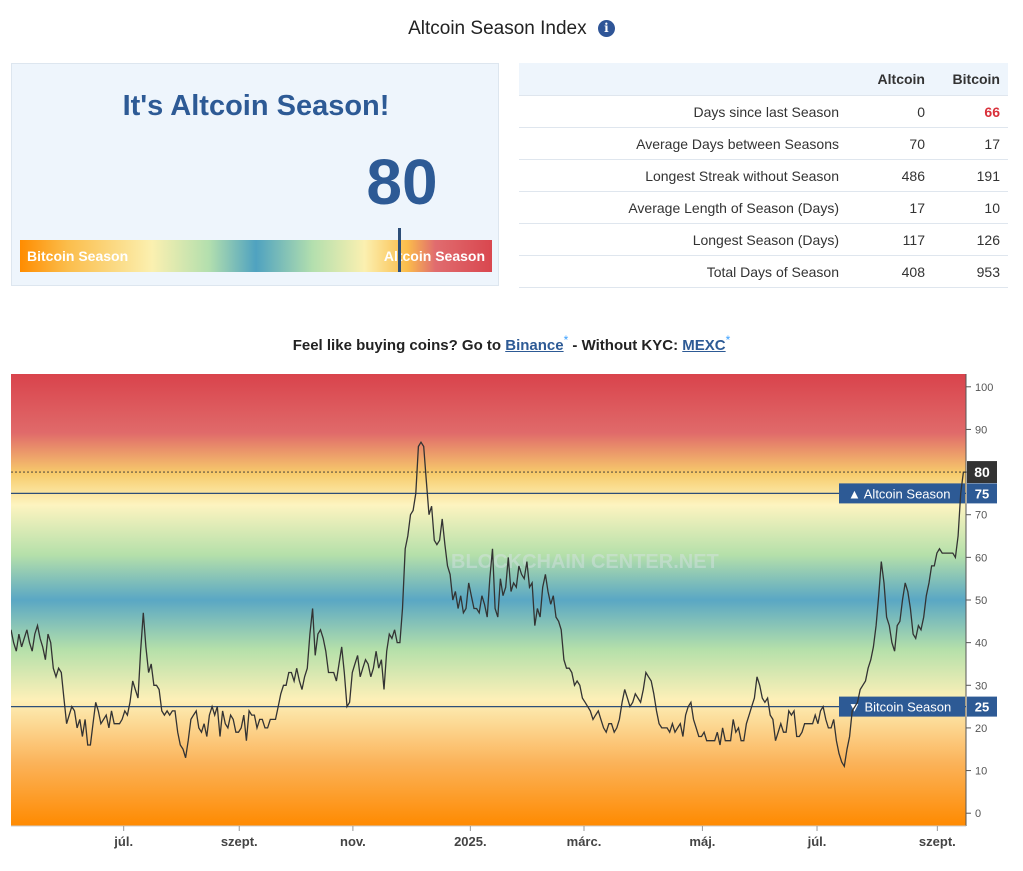 Image resolution: width=1023 pixels, height=871 pixels. What do you see at coordinates (585, 562) in the screenshot?
I see `watermark-text: BLOCKCHAIN CENTER.NET` at bounding box center [585, 562].